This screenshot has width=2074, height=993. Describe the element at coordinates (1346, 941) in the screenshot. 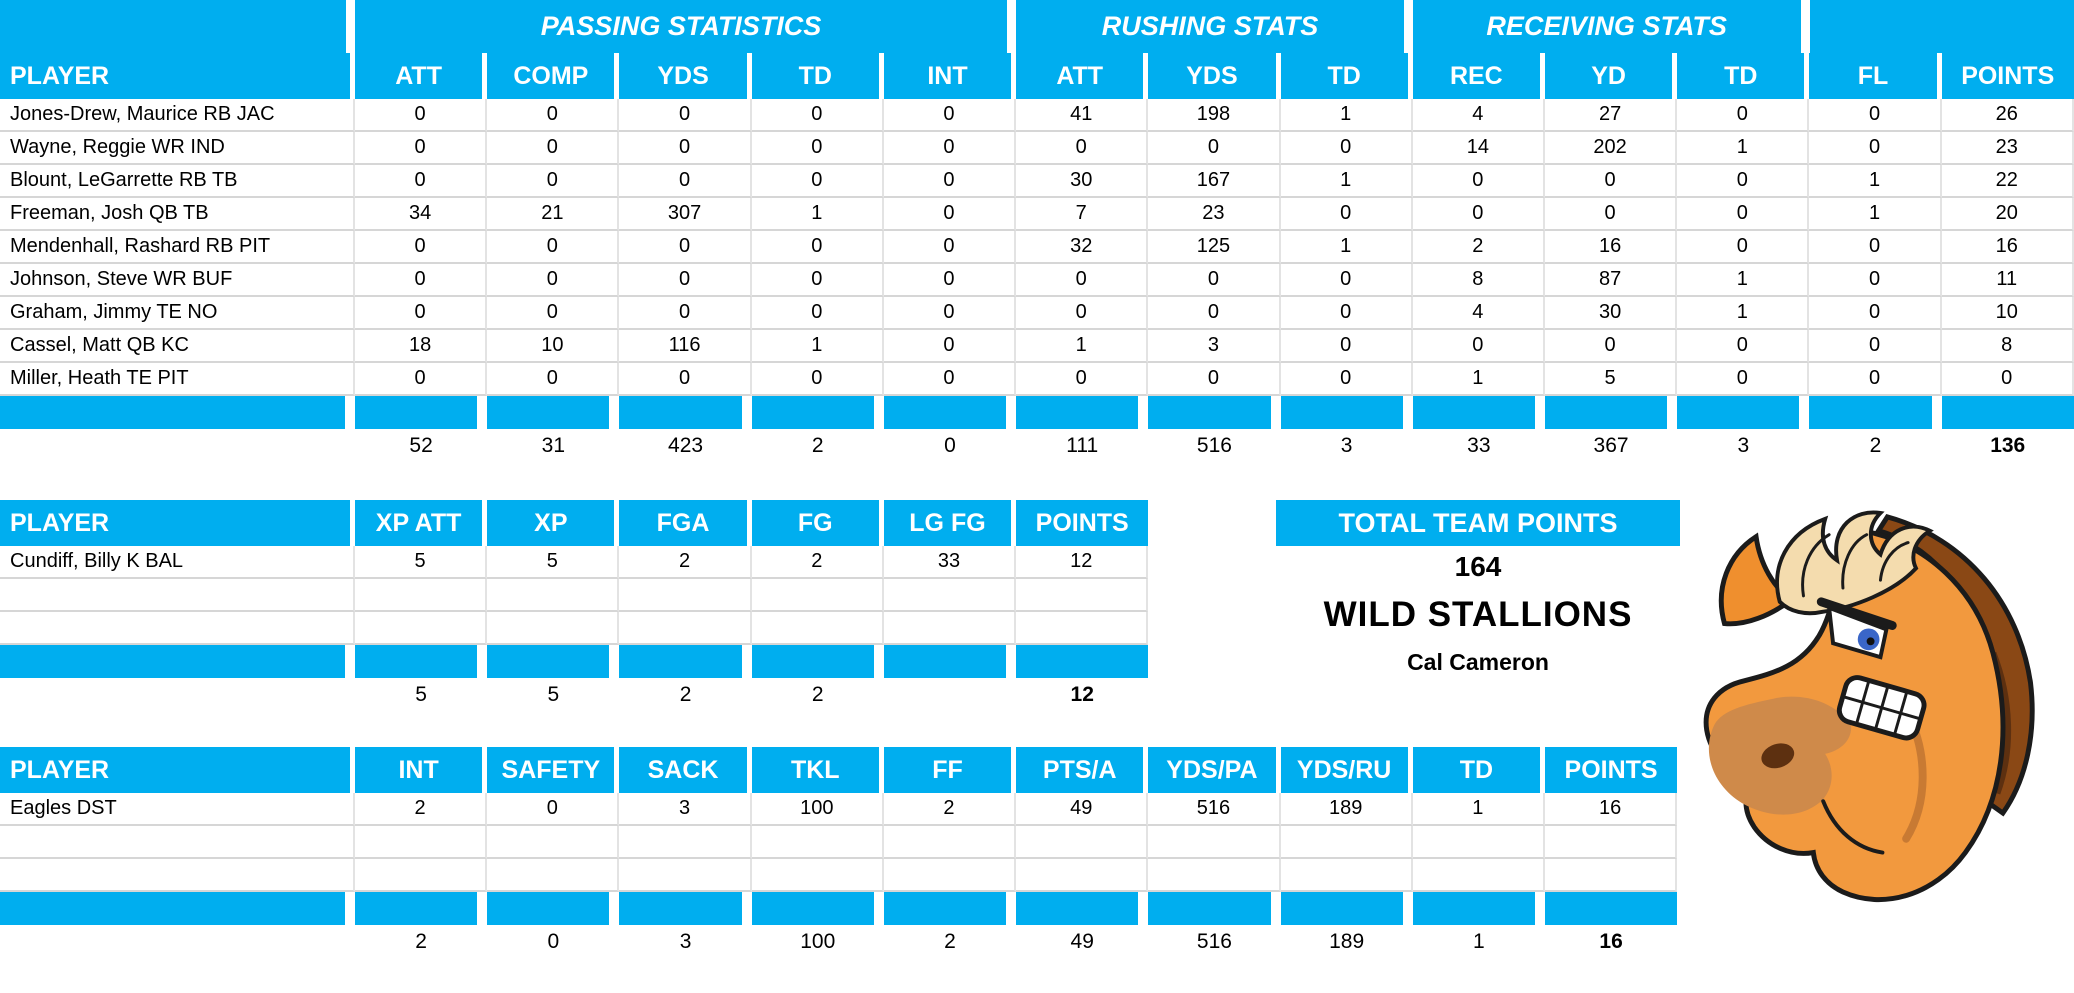

I see `total-value-cell: 189` at that location.